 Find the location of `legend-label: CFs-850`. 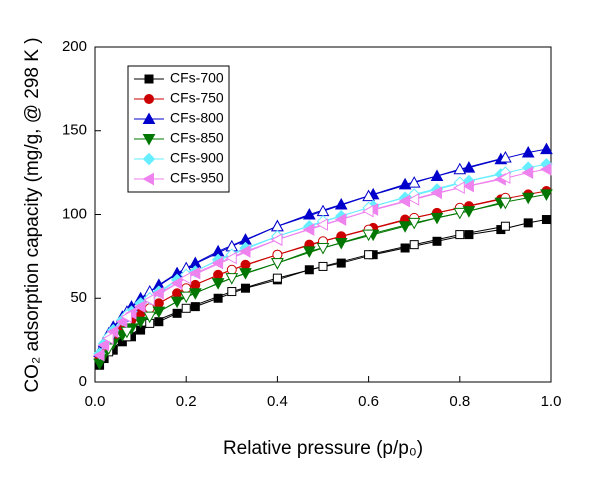

legend-label: CFs-850 is located at coordinates (197, 138).